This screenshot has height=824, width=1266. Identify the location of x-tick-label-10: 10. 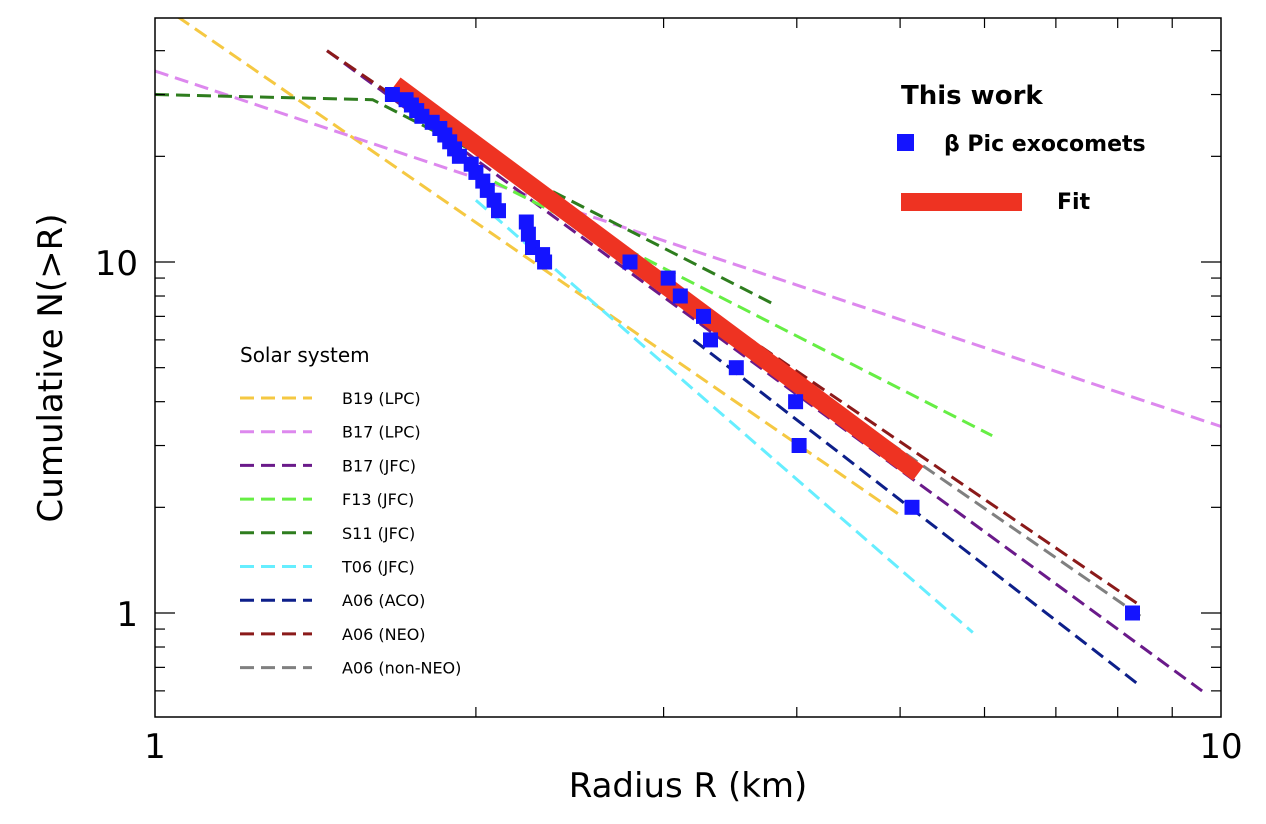
(1220, 747).